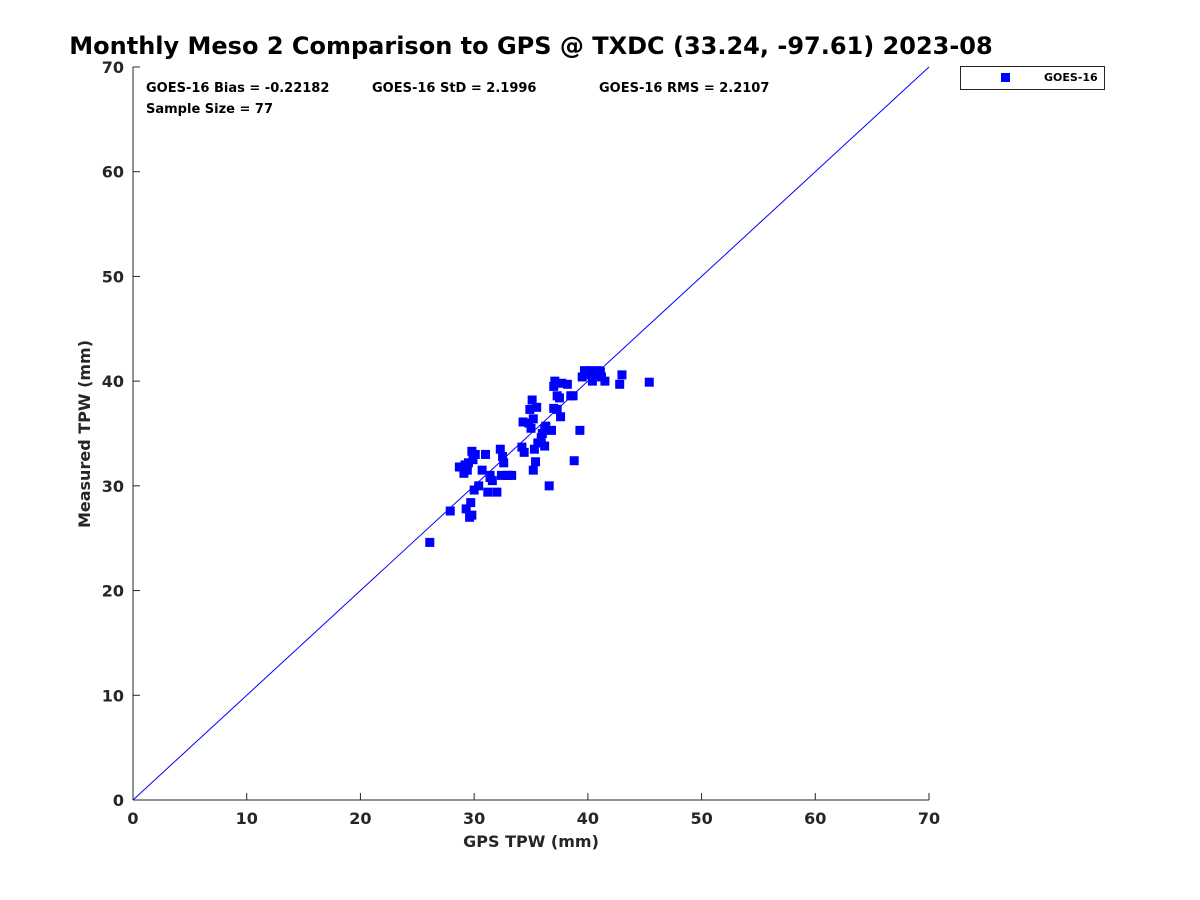 Image resolution: width=1200 pixels, height=900 pixels. I want to click on sample-size-annotation: Sample Size = 77, so click(209, 109).